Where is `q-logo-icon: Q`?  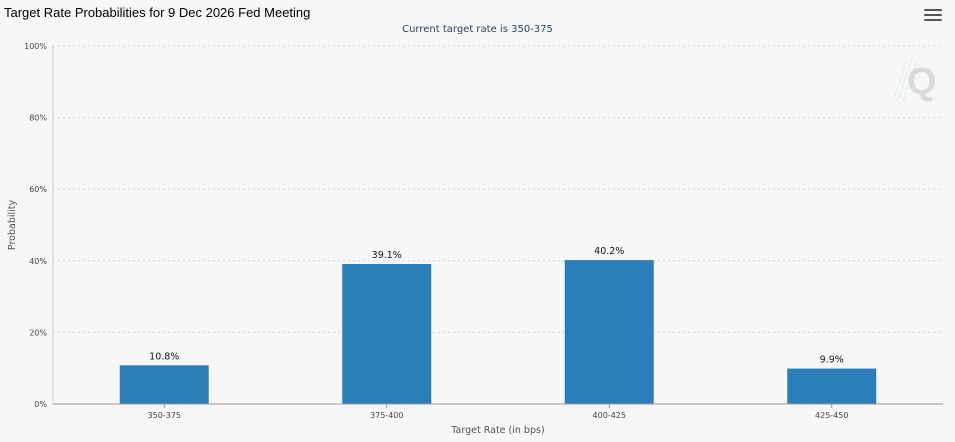 q-logo-icon: Q is located at coordinates (915, 80).